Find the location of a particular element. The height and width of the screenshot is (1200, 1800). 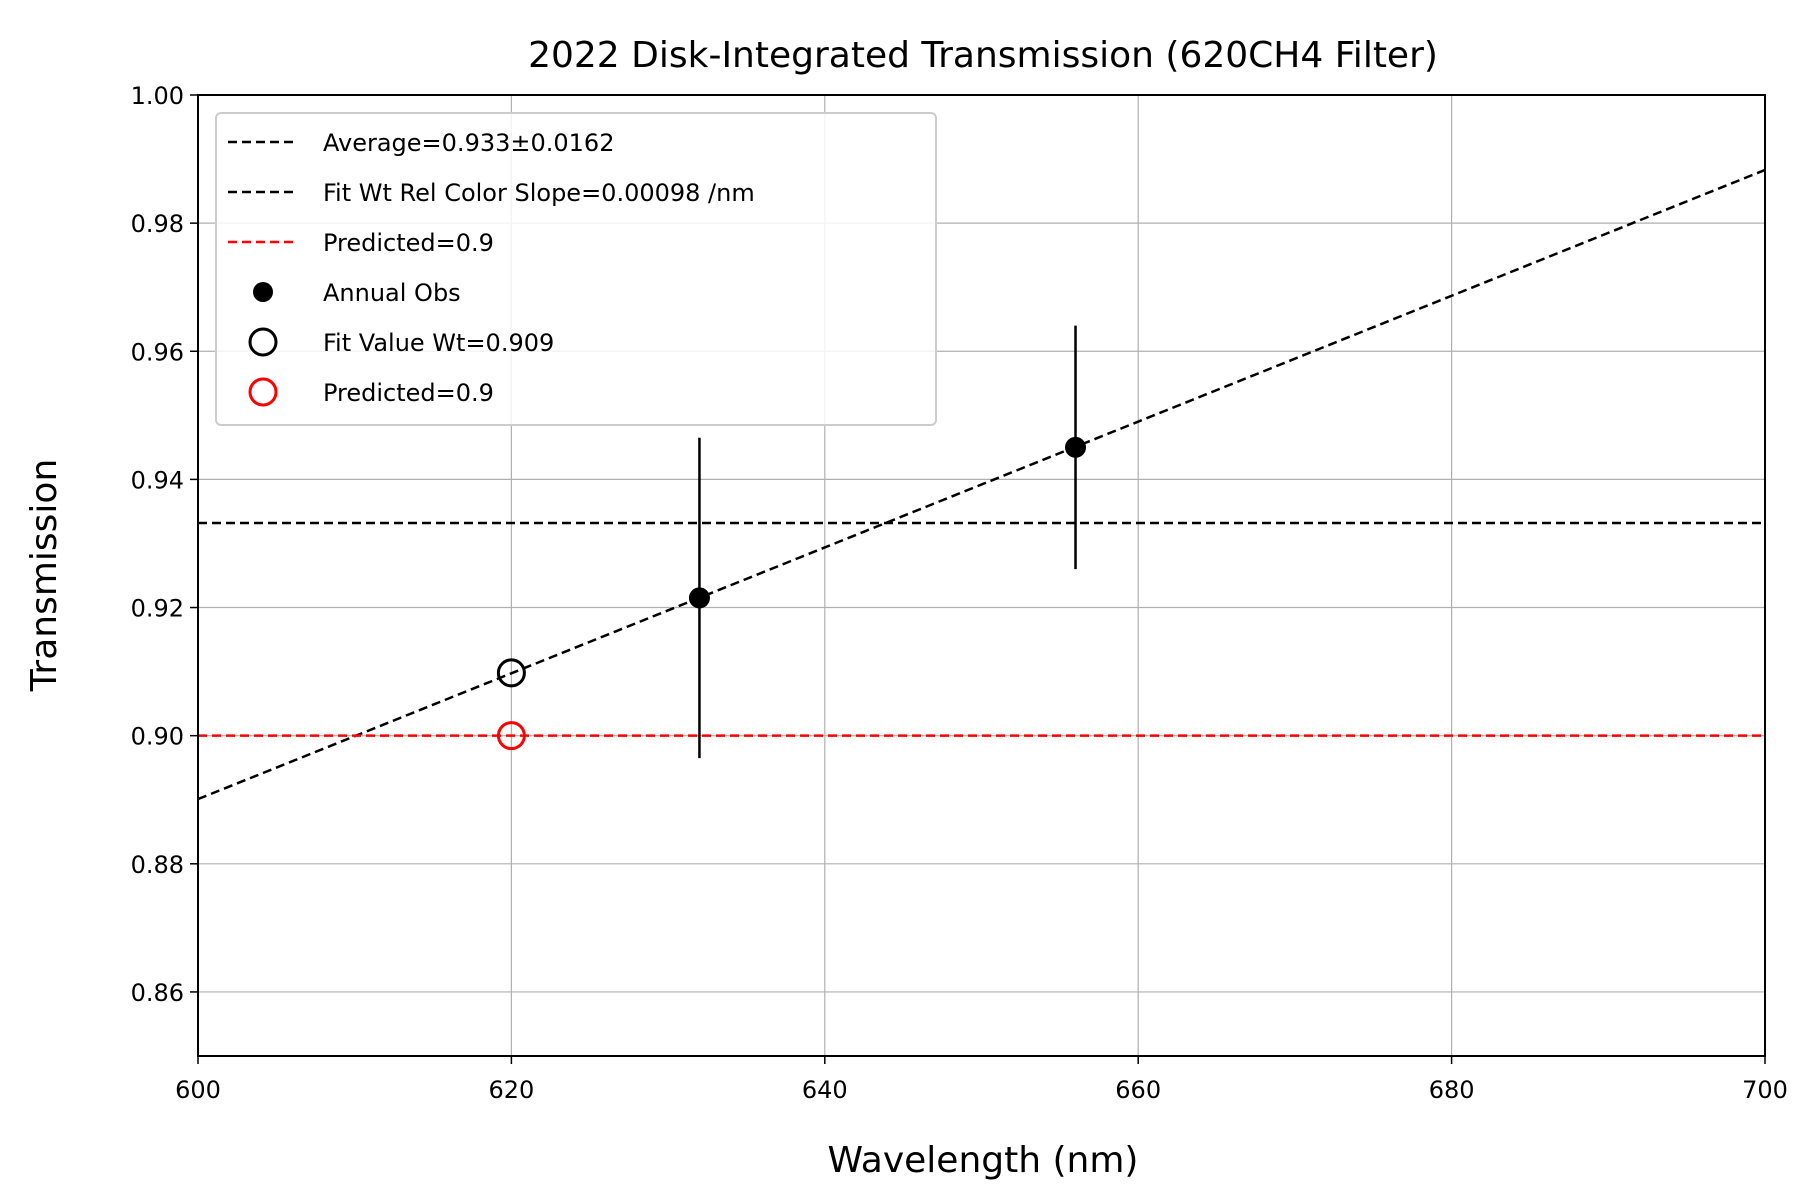

data-points is located at coordinates (791, 542).